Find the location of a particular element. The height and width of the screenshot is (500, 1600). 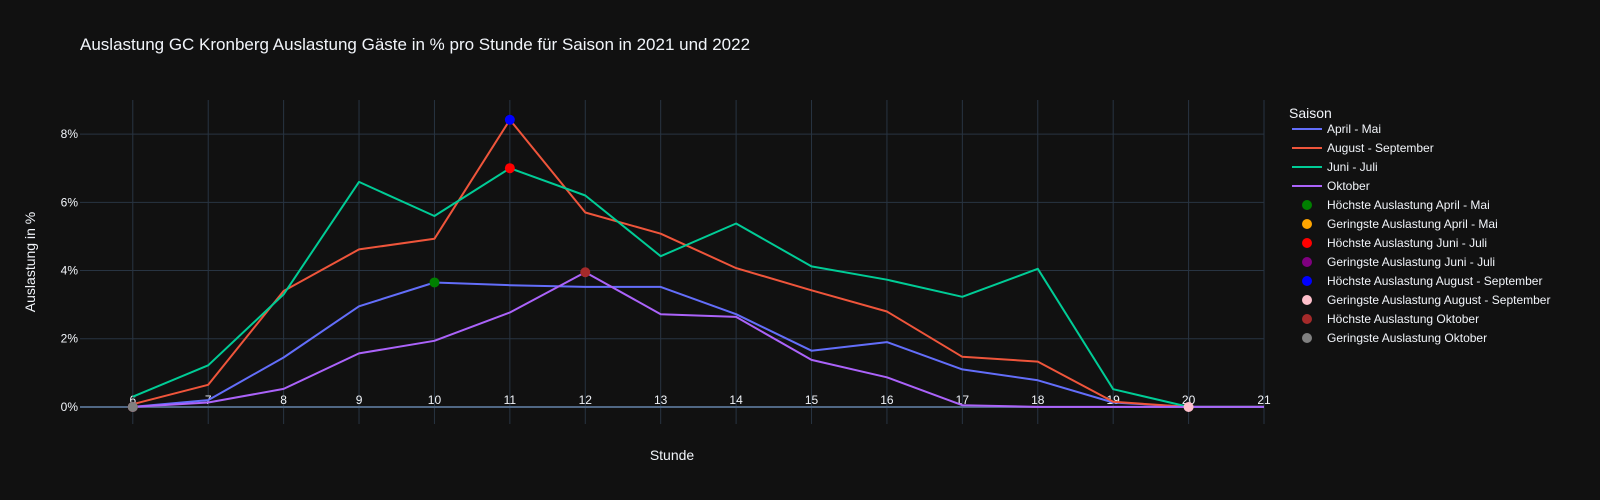

legend-item: Geringste Auslastung April - Mai is located at coordinates (1400, 224).